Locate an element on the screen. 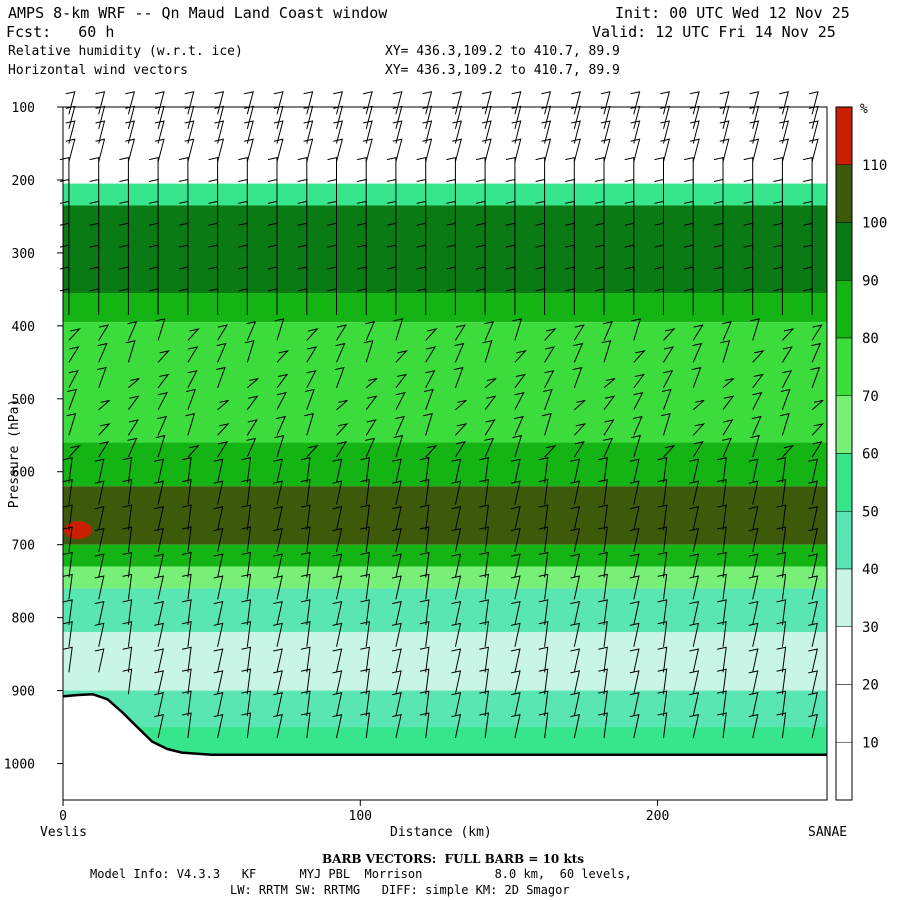  y-tick-label: 400 is located at coordinates (23, 327).